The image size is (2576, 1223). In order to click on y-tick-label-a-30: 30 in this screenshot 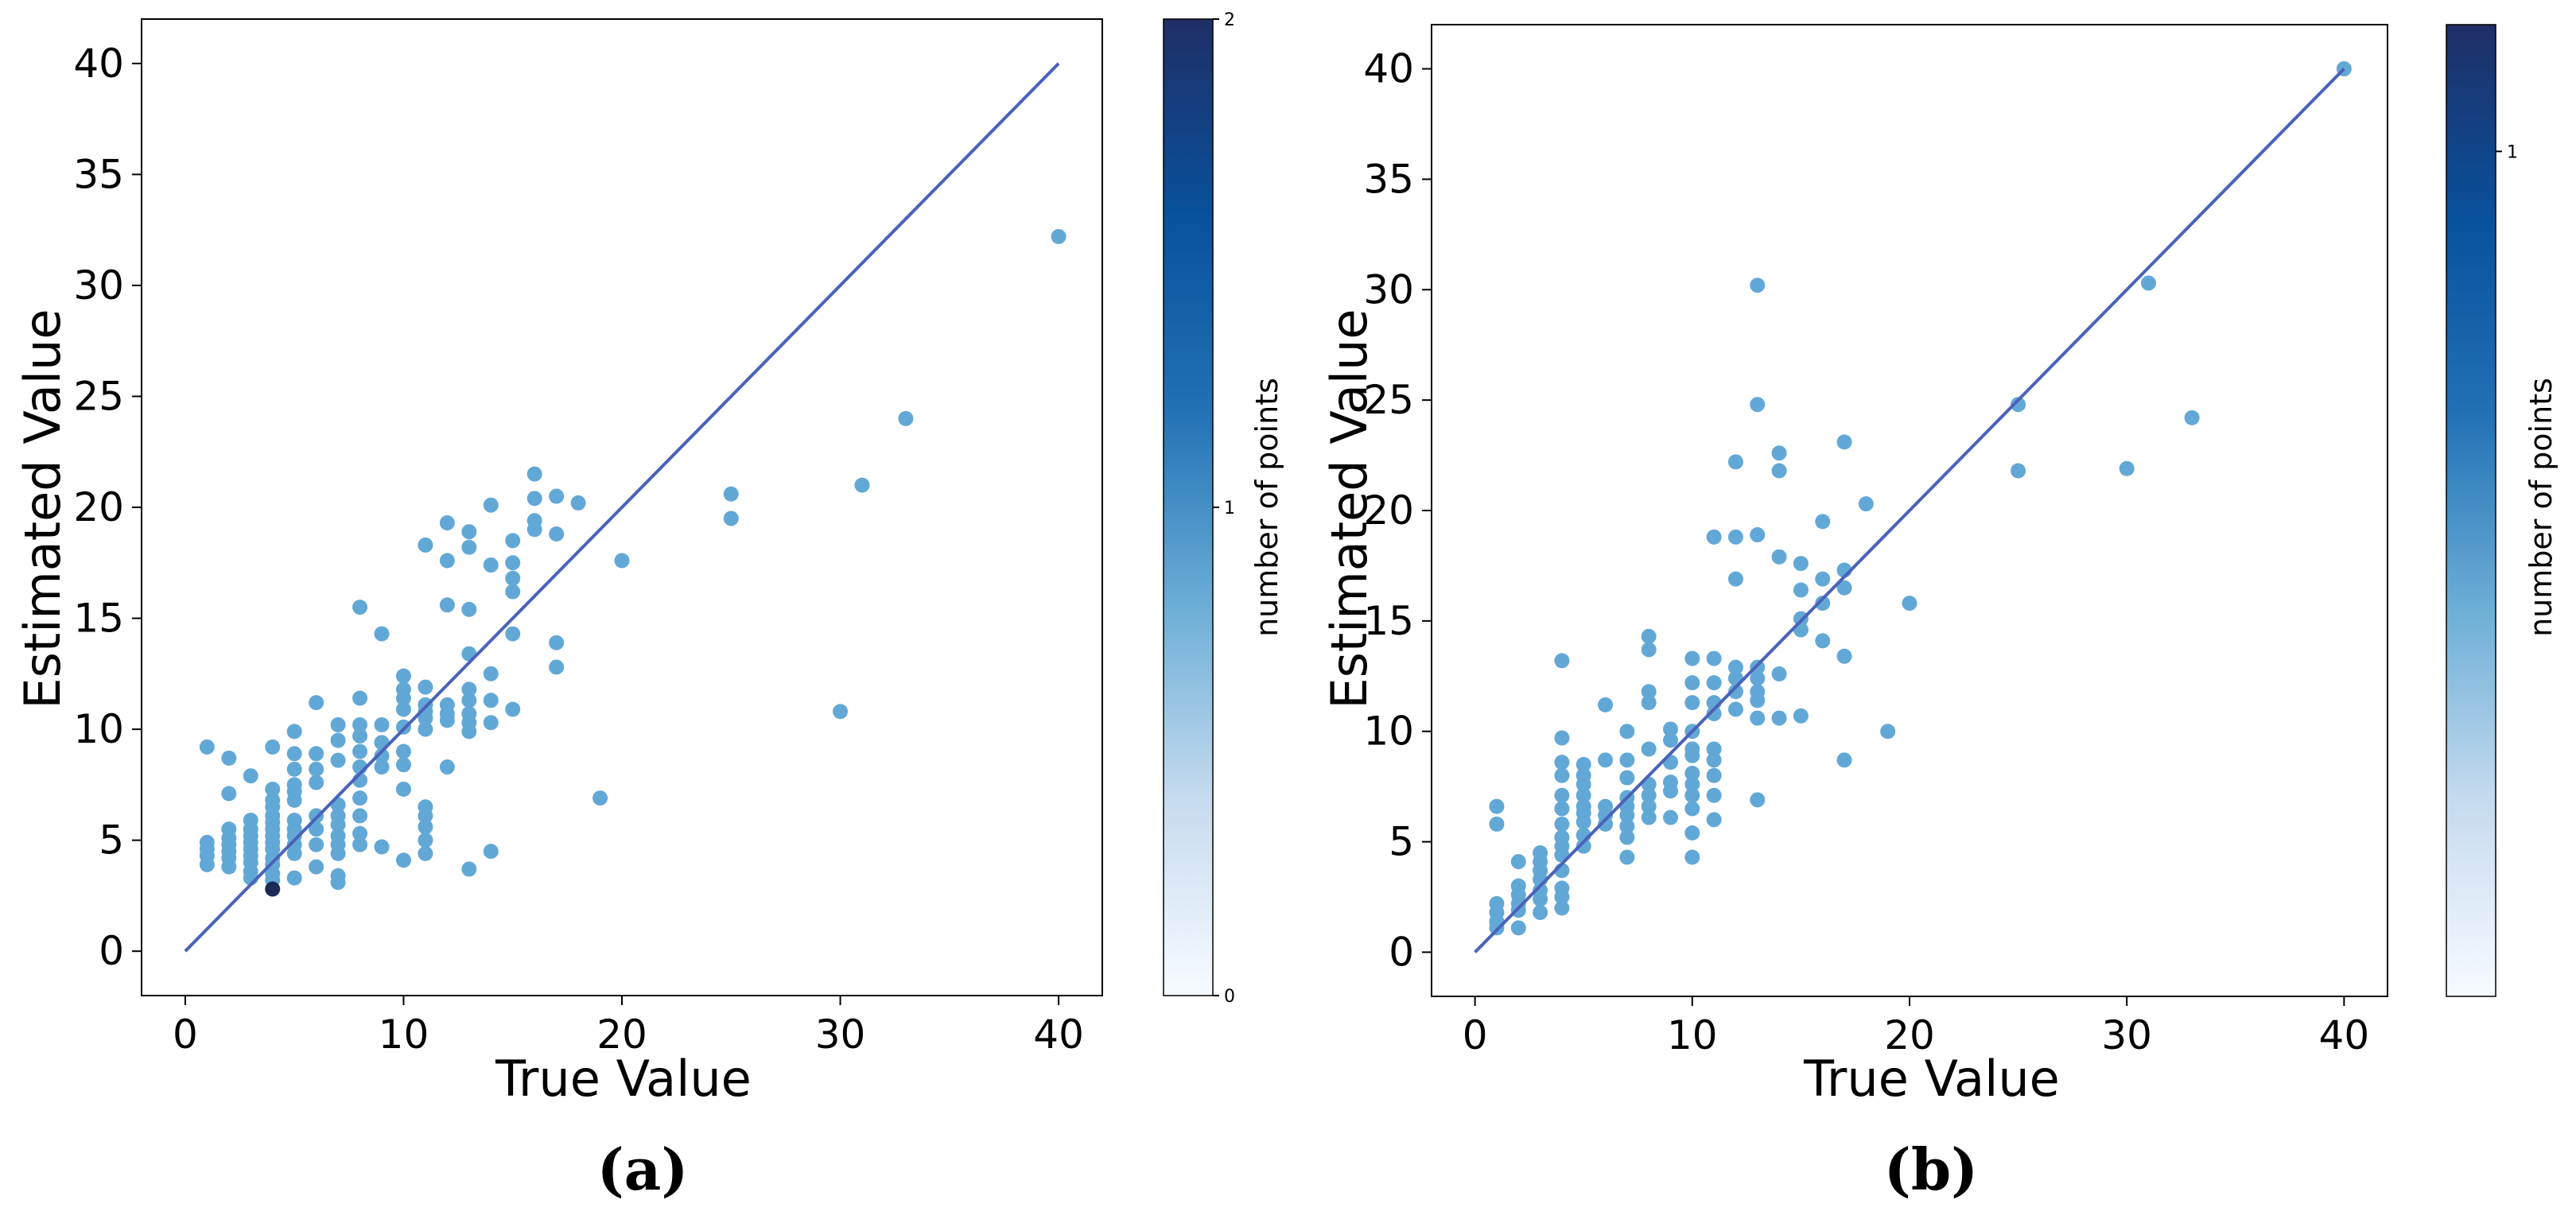, I will do `click(98, 285)`.